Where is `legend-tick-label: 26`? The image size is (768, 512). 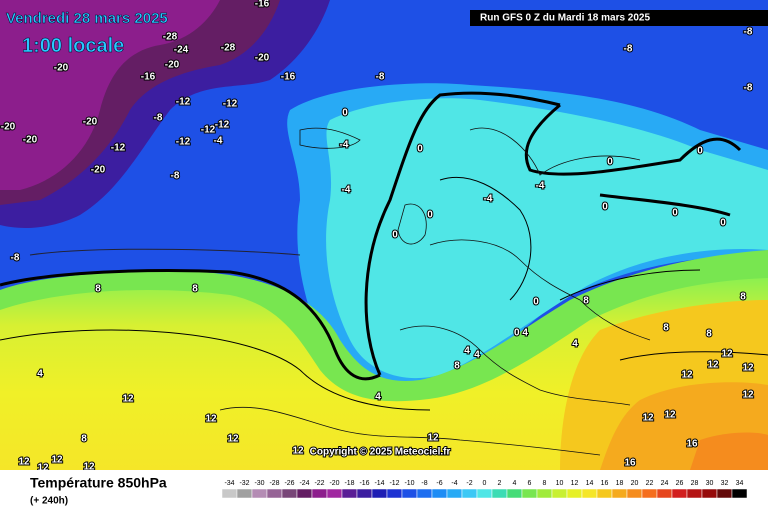
legend-tick-label: 26 is located at coordinates (680, 483).